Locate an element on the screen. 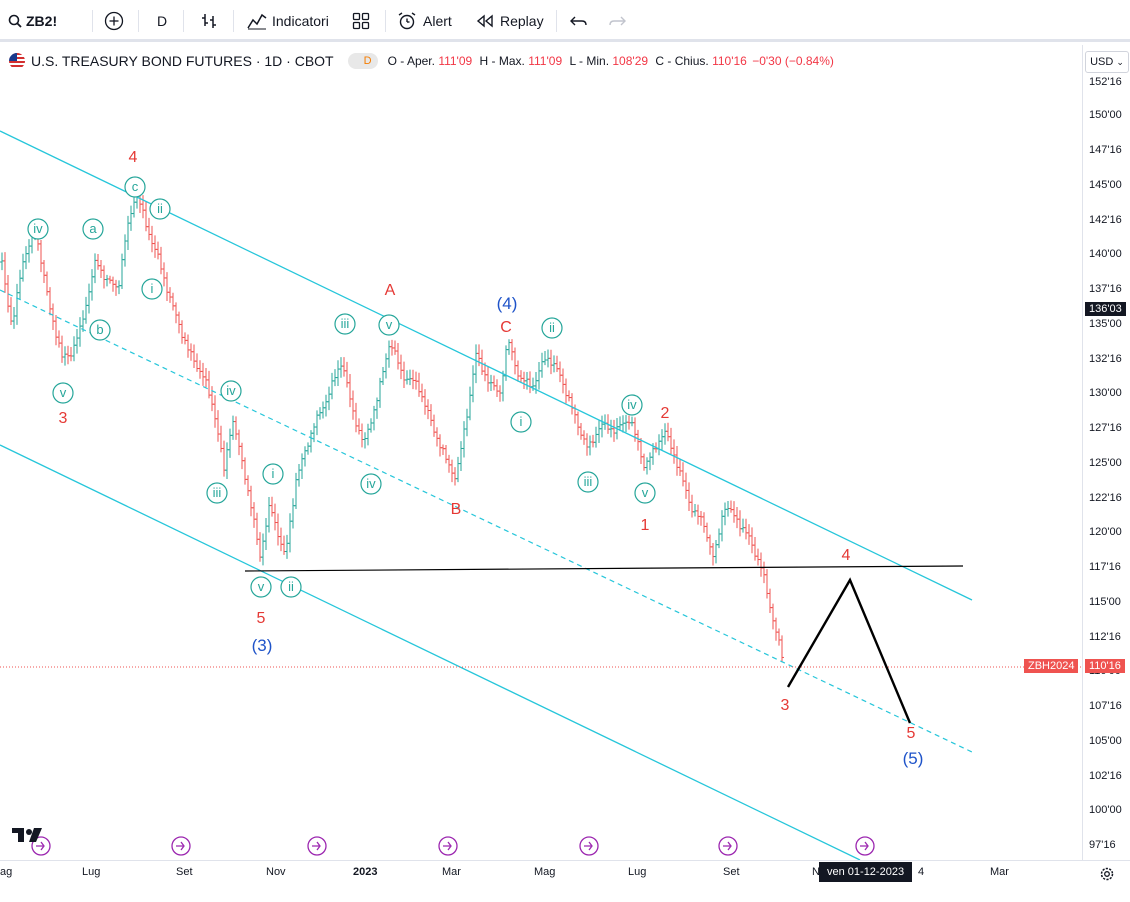  circled-wave-label: c is located at coordinates (135, 187).